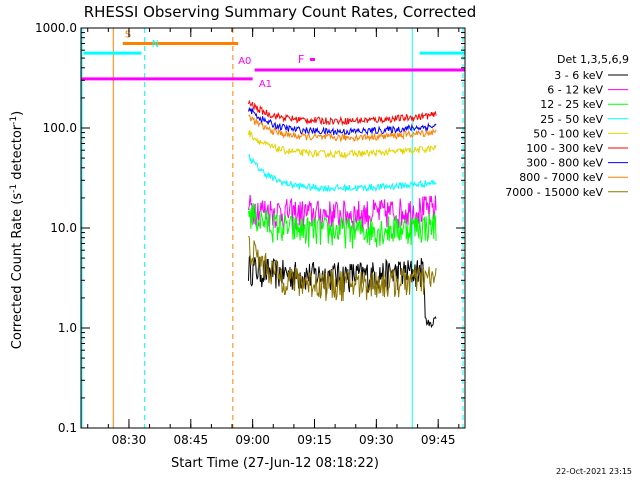  What do you see at coordinates (561, 177) in the screenshot?
I see `legend-label: 800 - 7000 keV` at bounding box center [561, 177].